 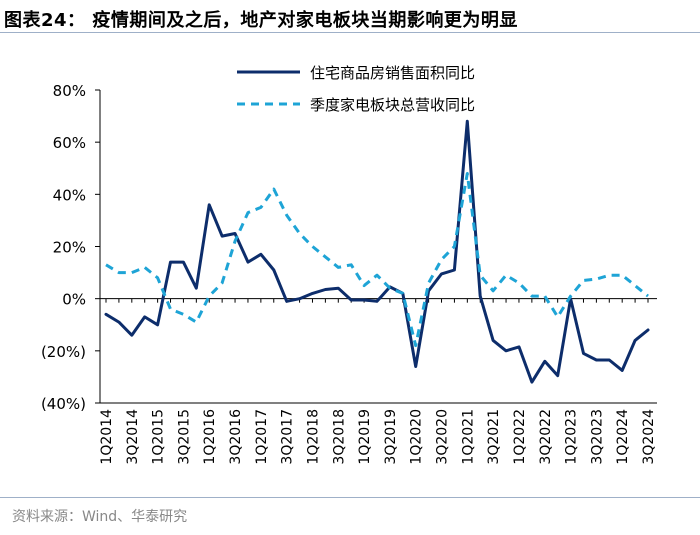 What do you see at coordinates (391, 437) in the screenshot?
I see `x-tick-label: 3Q2019` at bounding box center [391, 437].